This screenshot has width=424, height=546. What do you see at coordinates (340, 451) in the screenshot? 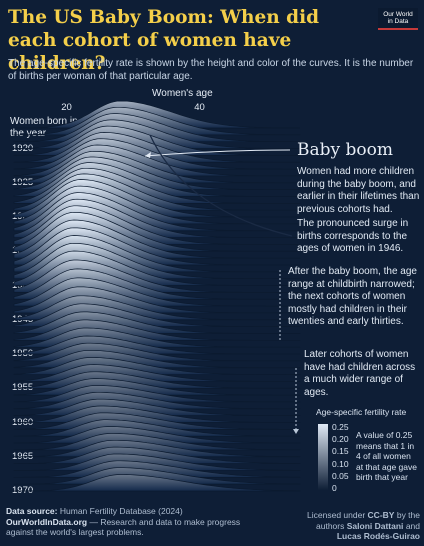
I see `legend-tick-label: 0.15` at bounding box center [340, 451].